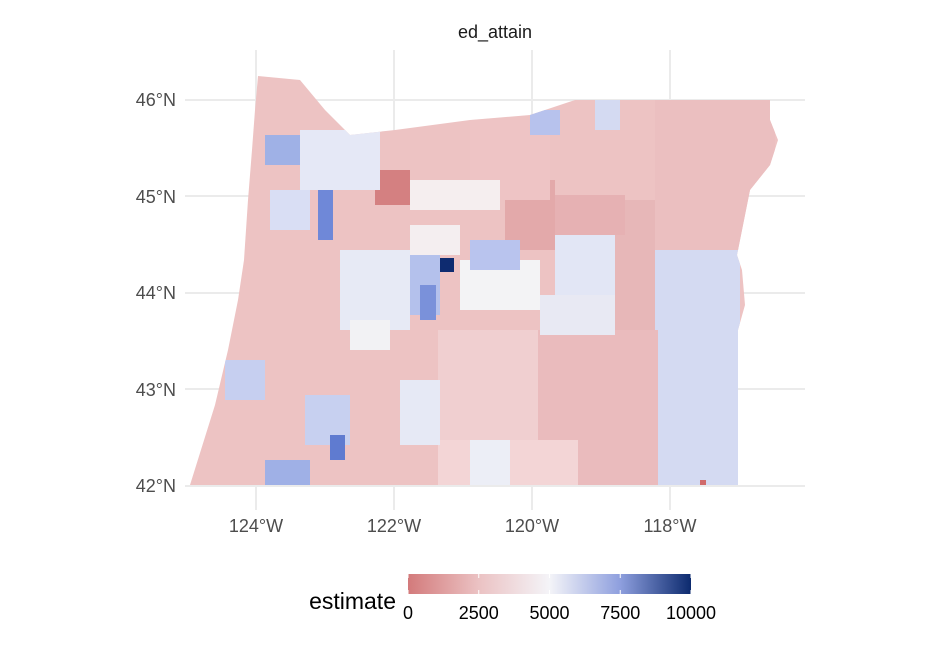  What do you see at coordinates (585, 262) in the screenshot?
I see `region-grant` at bounding box center [585, 262].